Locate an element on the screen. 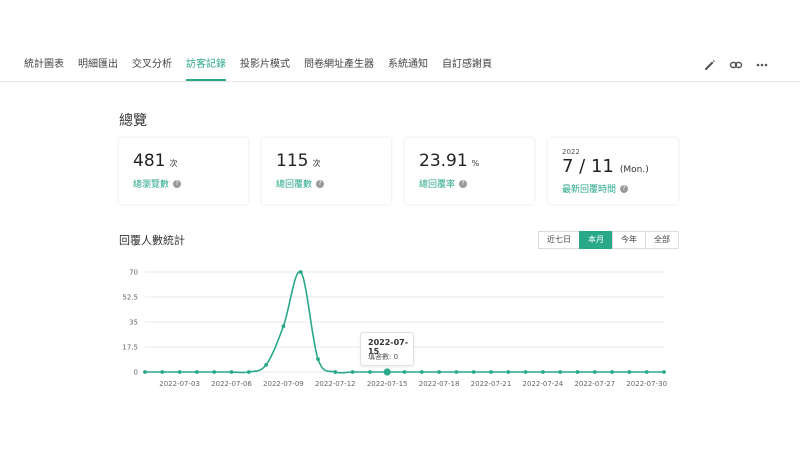 This screenshot has height=450, width=800. stat-label: 總回覆率? is located at coordinates (443, 183).